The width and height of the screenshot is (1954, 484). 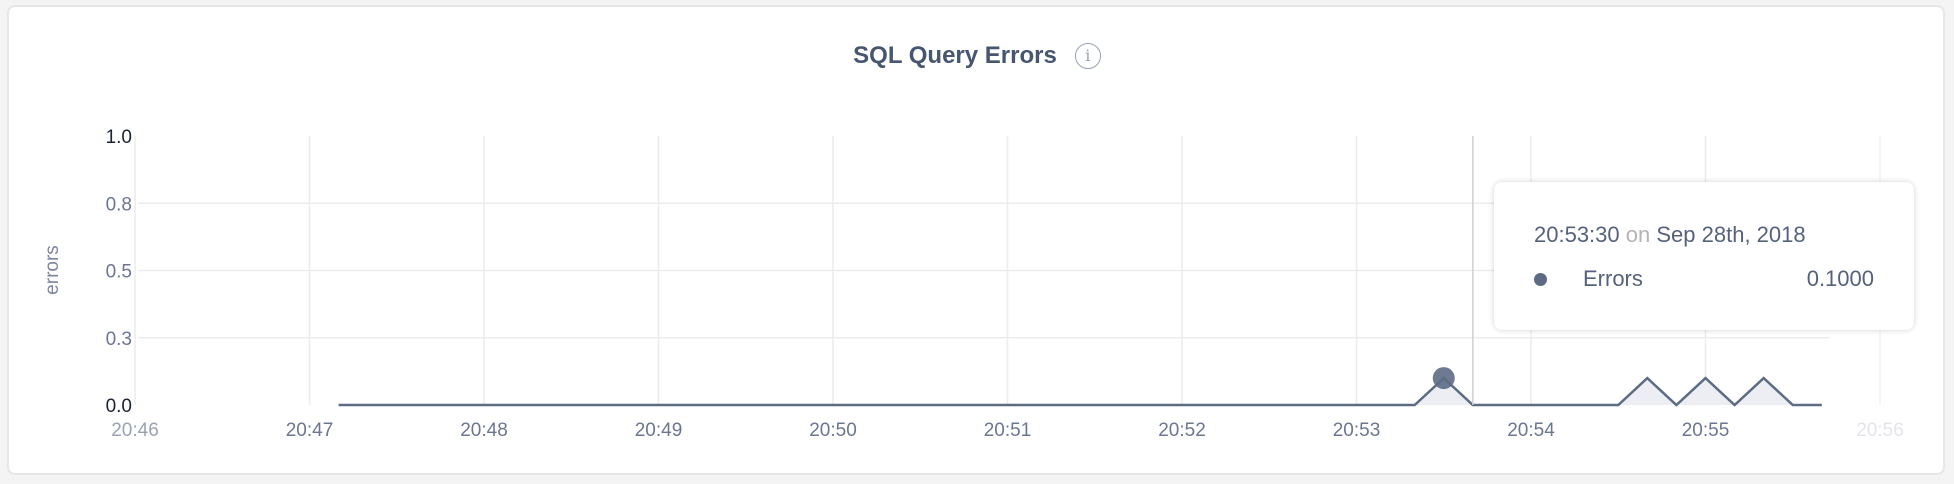 What do you see at coordinates (1087, 55) in the screenshot?
I see `info-icon: i` at bounding box center [1087, 55].